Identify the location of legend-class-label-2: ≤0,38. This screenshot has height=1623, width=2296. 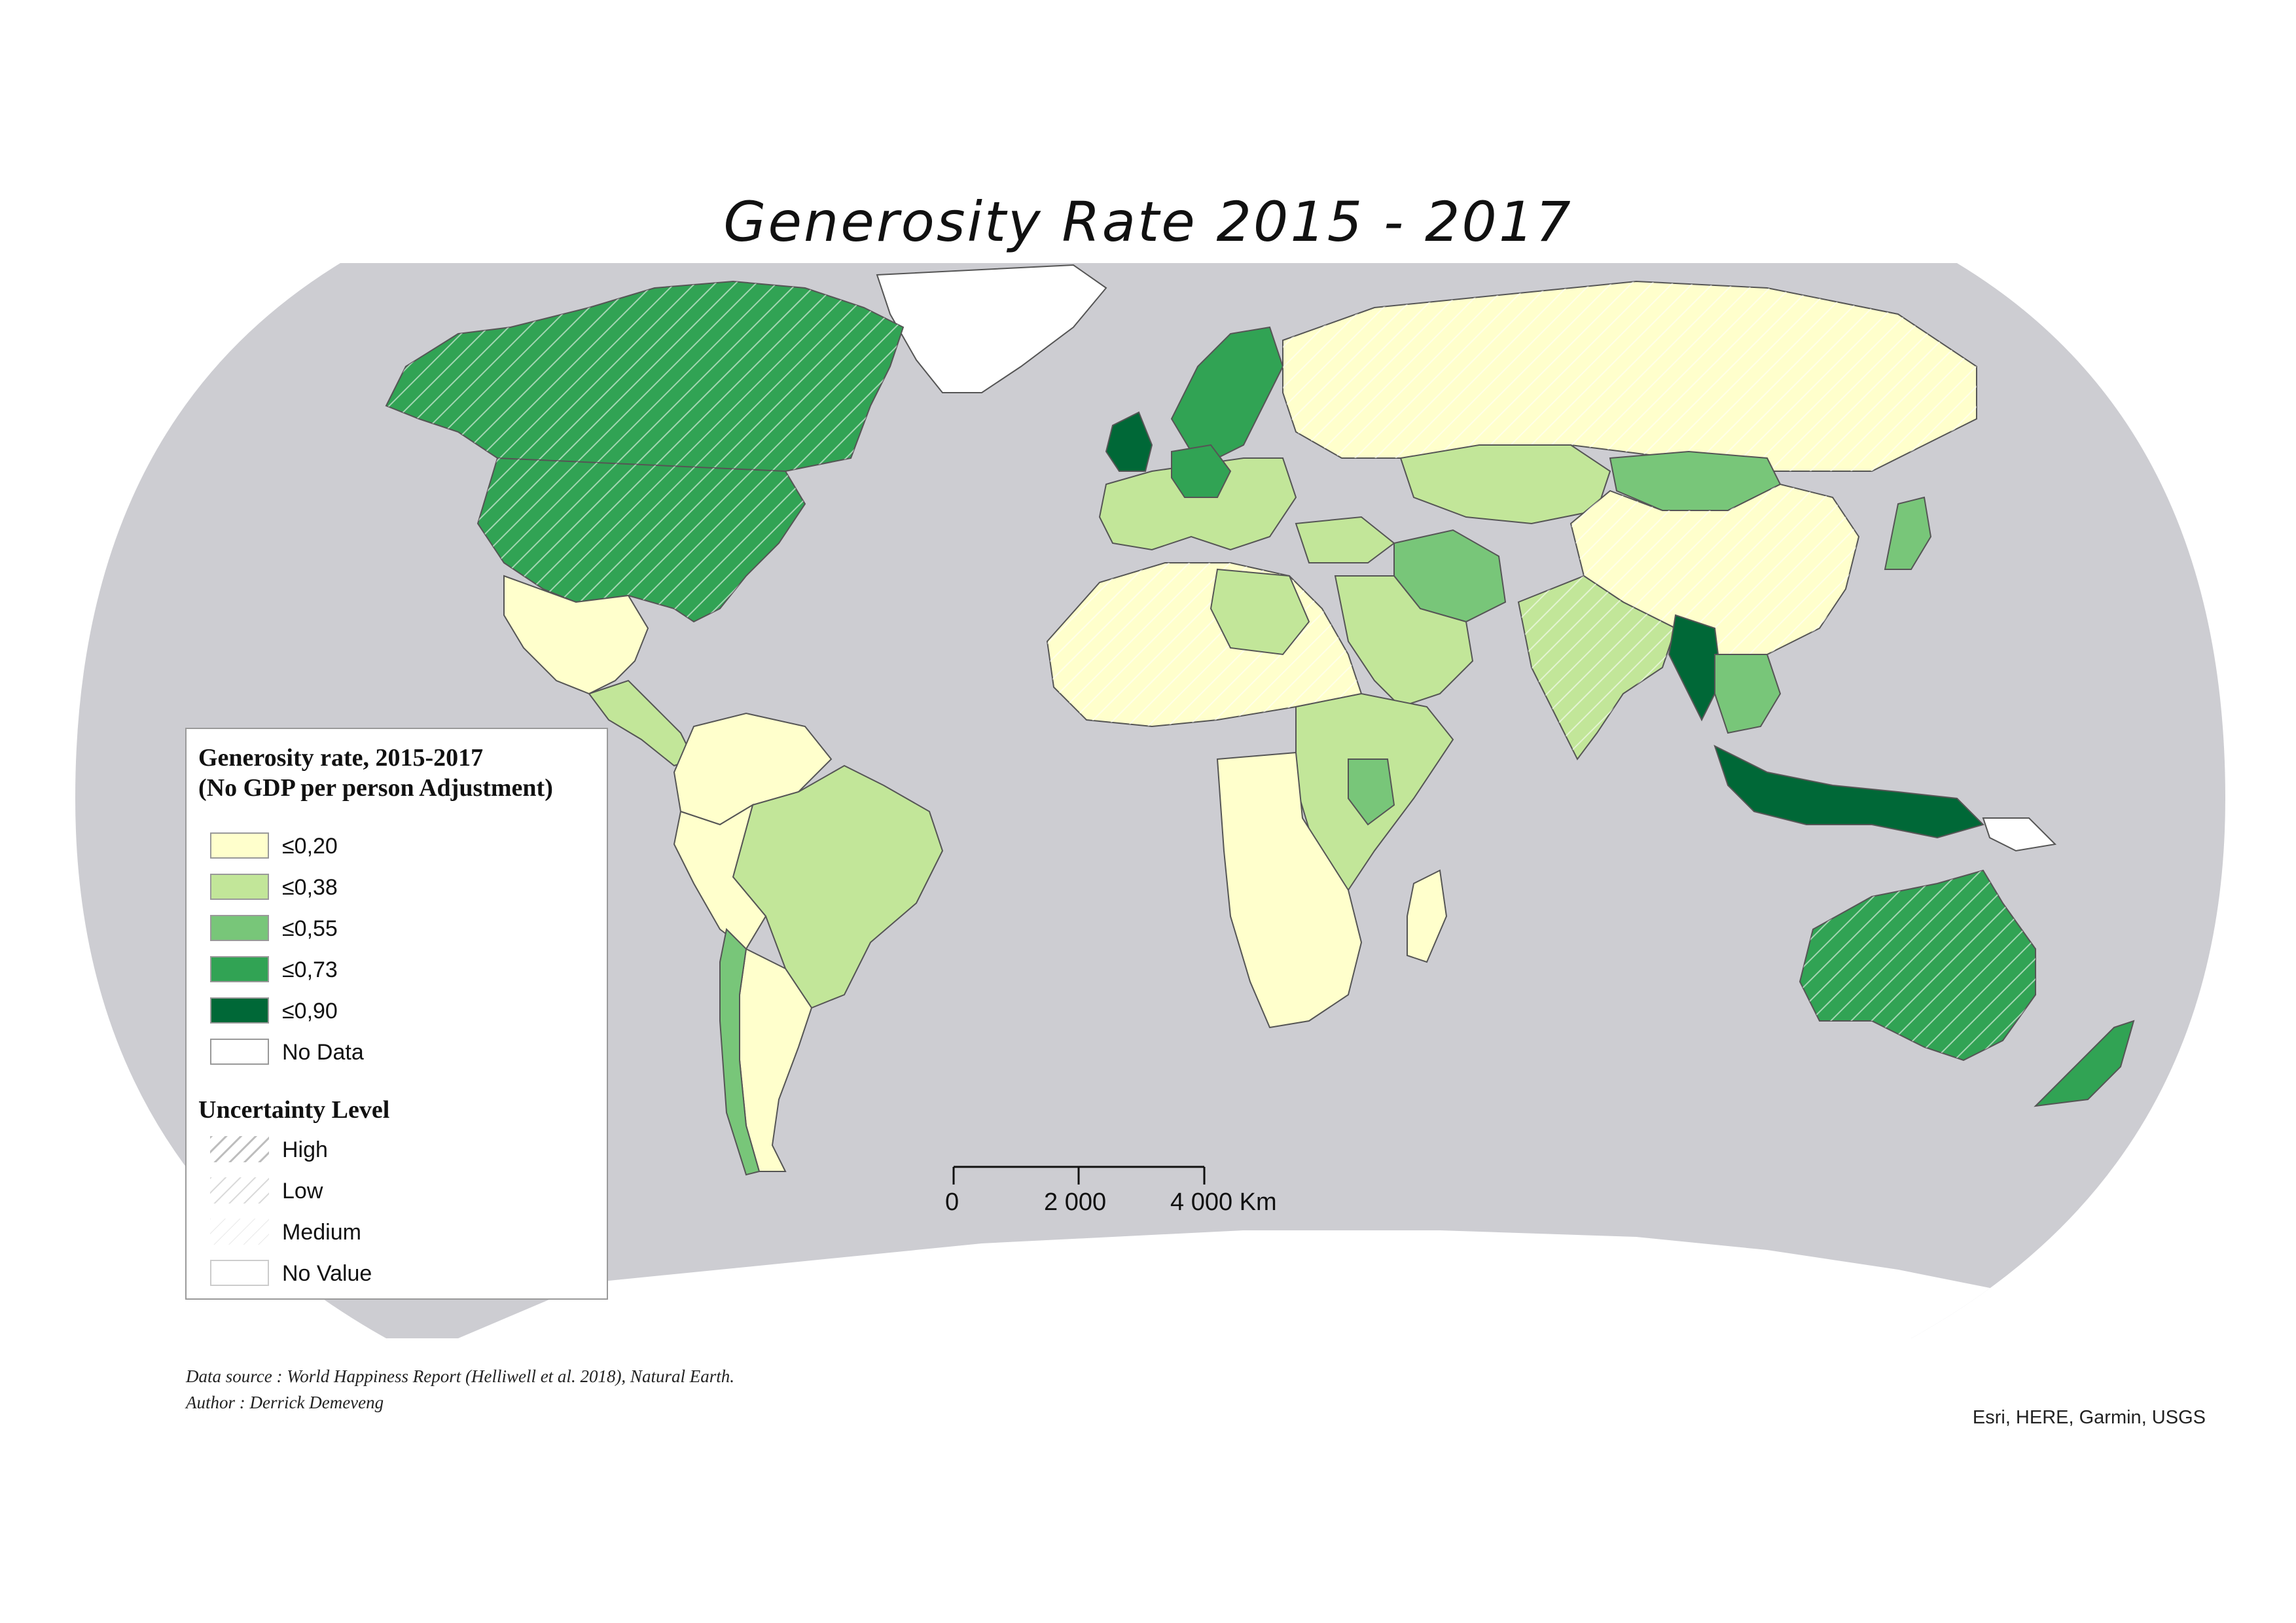
(310, 888).